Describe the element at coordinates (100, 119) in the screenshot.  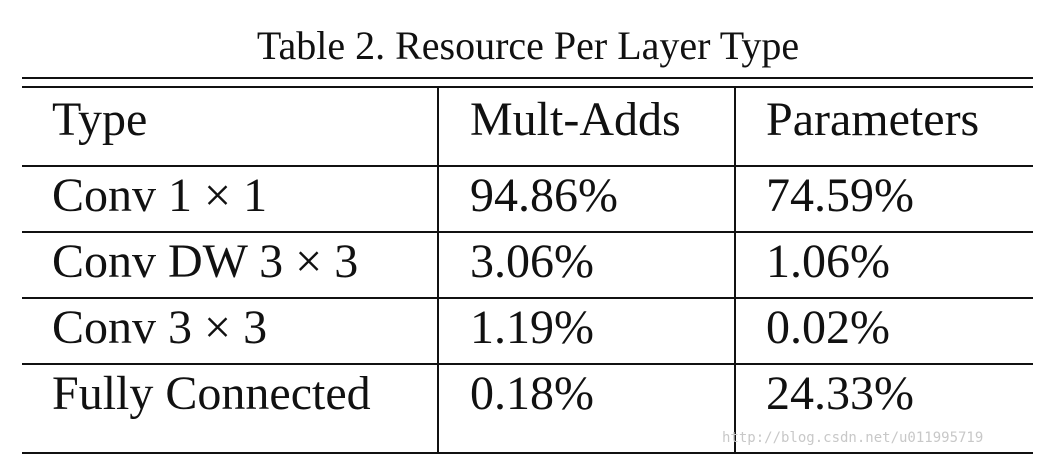
I see `header-type: Type` at that location.